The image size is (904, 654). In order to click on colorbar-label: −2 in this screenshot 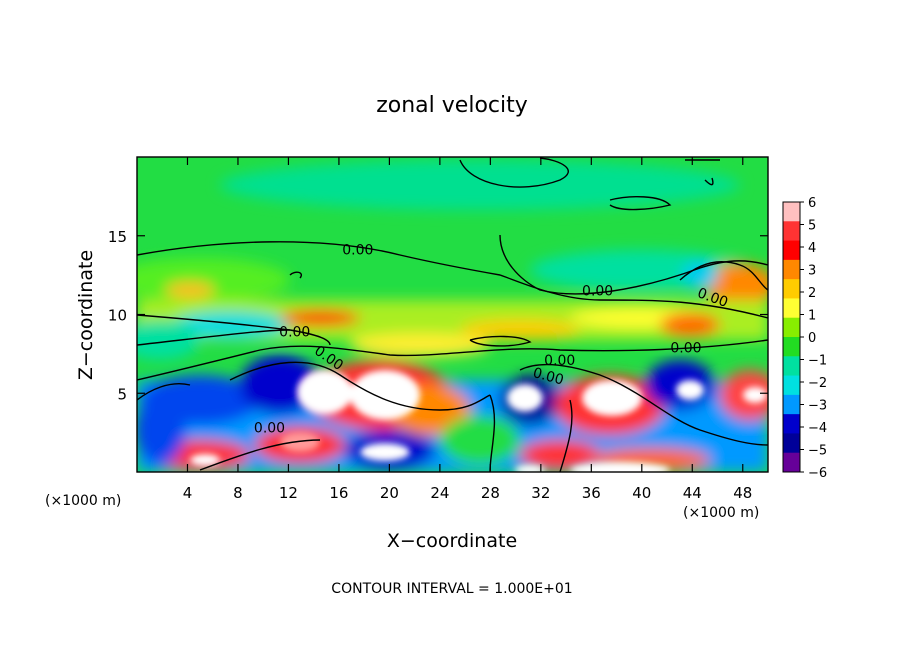, I will do `click(817, 383)`.